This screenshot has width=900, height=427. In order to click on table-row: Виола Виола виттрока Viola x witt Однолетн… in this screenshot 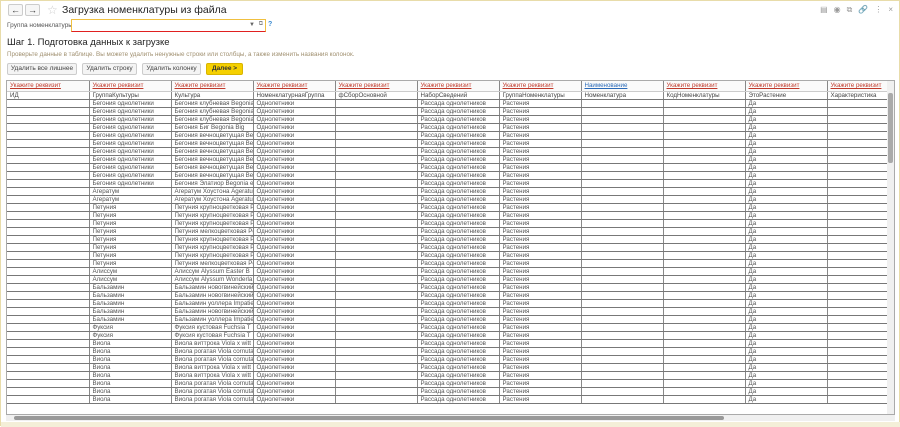, I will do `click(448, 367)`.